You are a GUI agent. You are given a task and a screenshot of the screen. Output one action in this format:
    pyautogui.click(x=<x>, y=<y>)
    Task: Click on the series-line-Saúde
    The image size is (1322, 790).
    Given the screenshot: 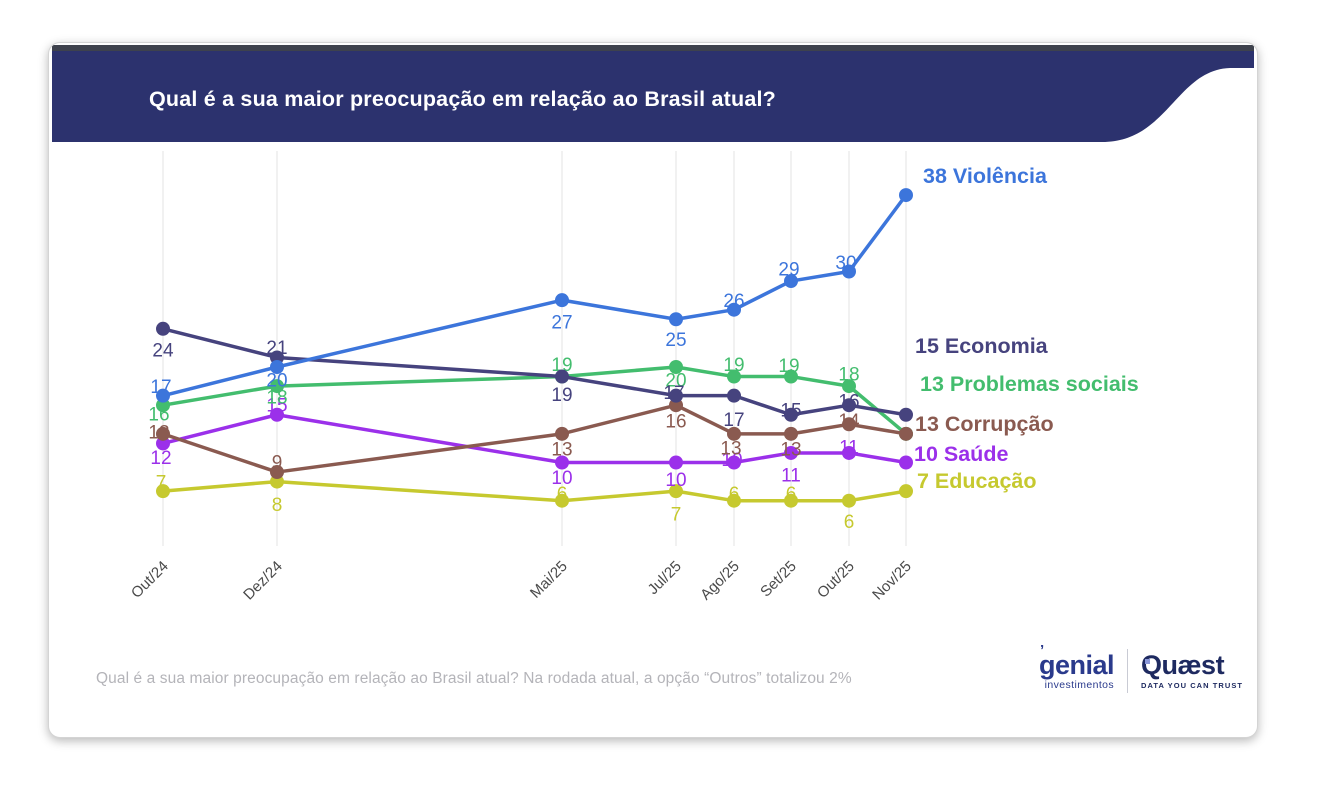 What is the action you would take?
    pyautogui.click(x=534, y=439)
    